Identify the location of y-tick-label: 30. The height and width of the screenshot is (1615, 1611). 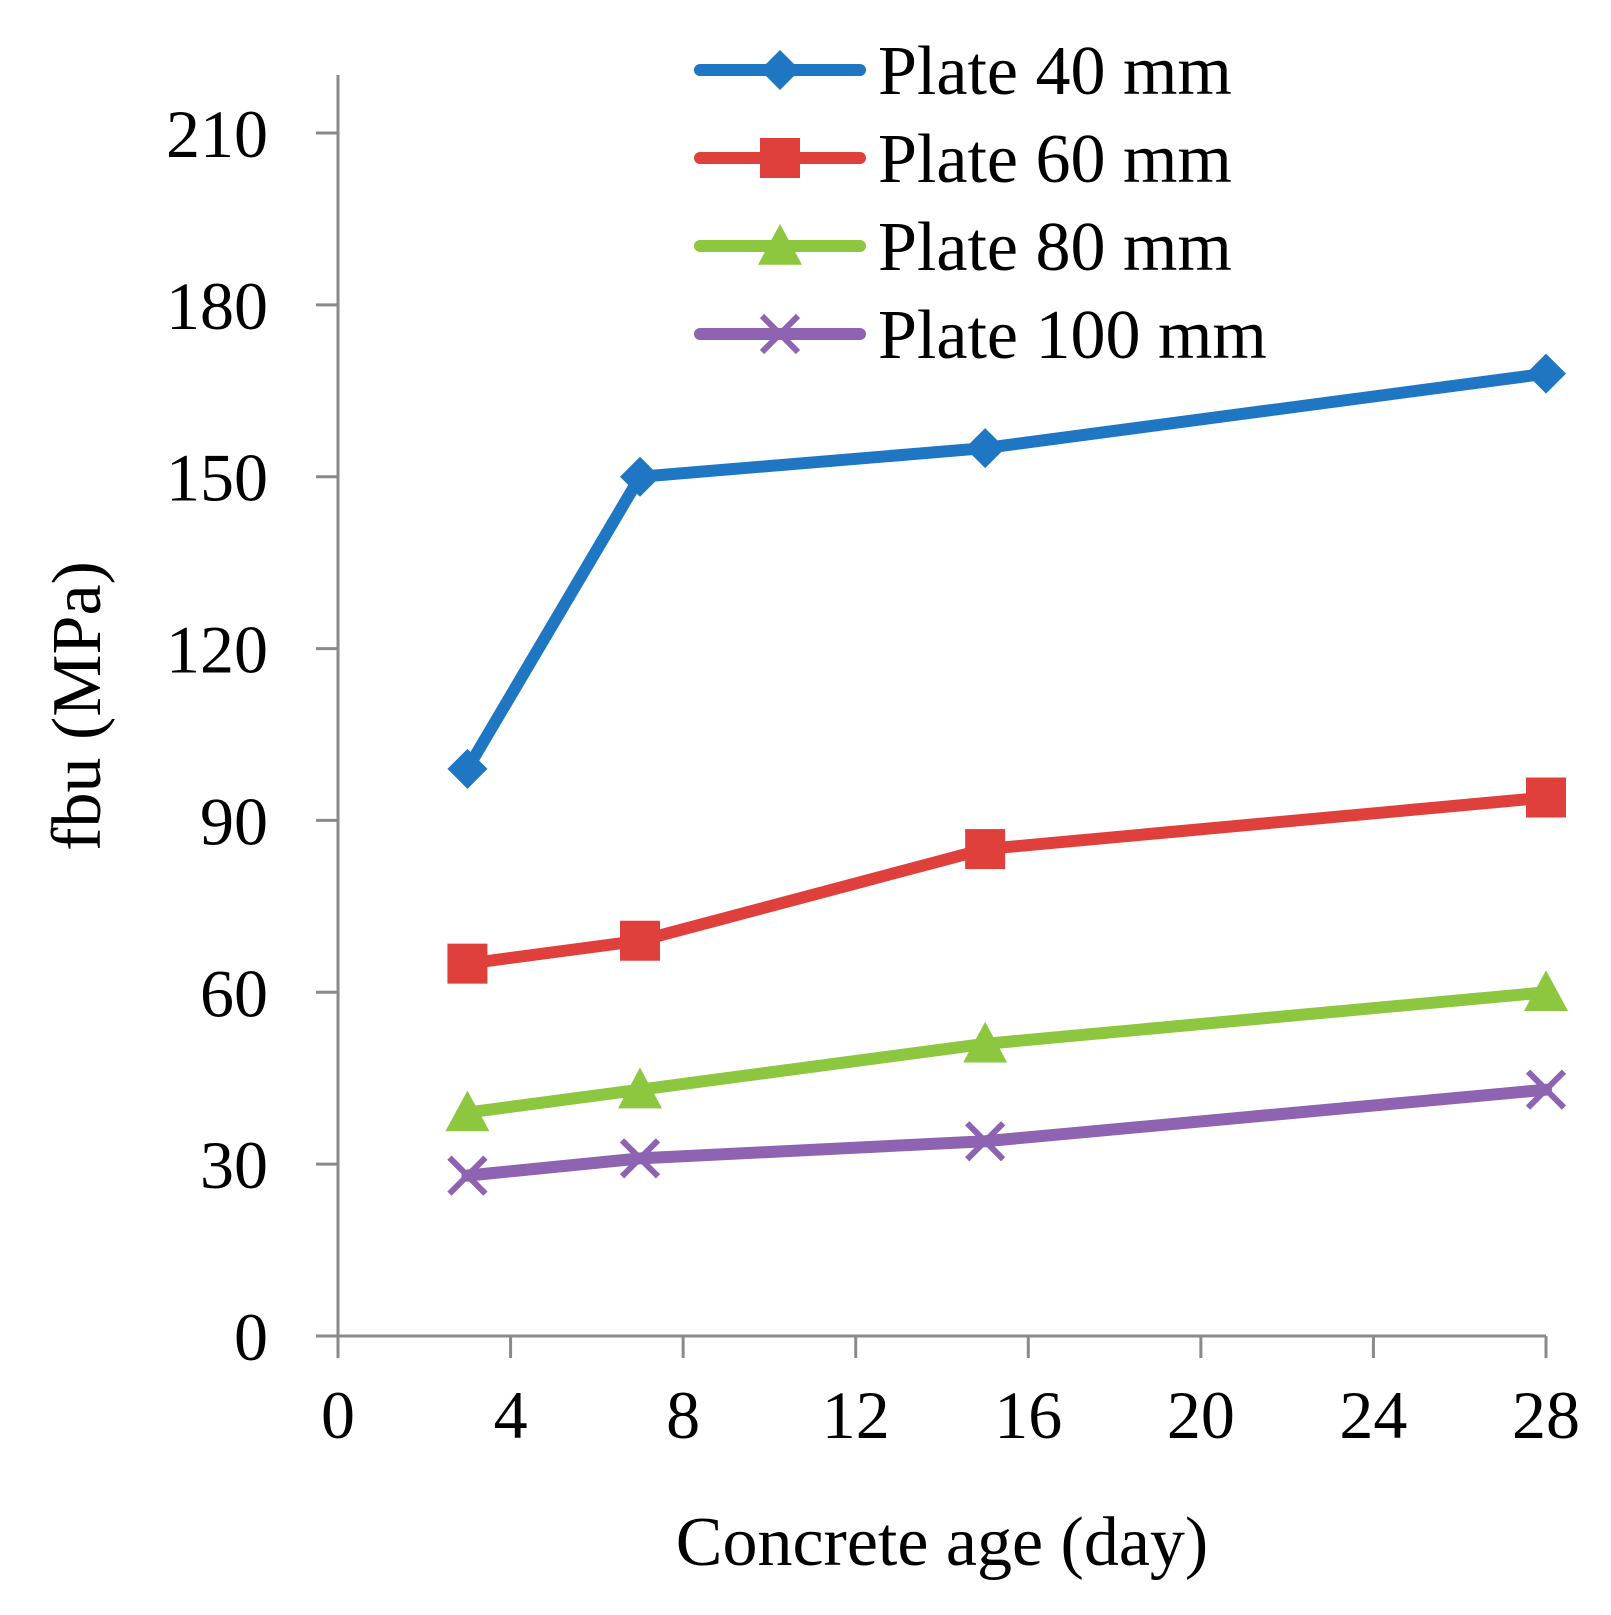
(234, 1165).